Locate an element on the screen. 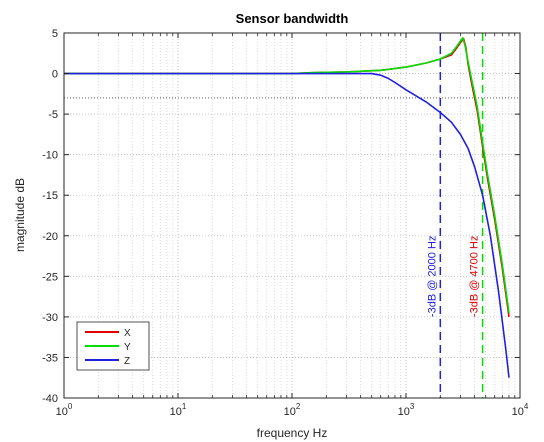 The width and height of the screenshot is (544, 442). legend-label-y: Y is located at coordinates (127, 347).